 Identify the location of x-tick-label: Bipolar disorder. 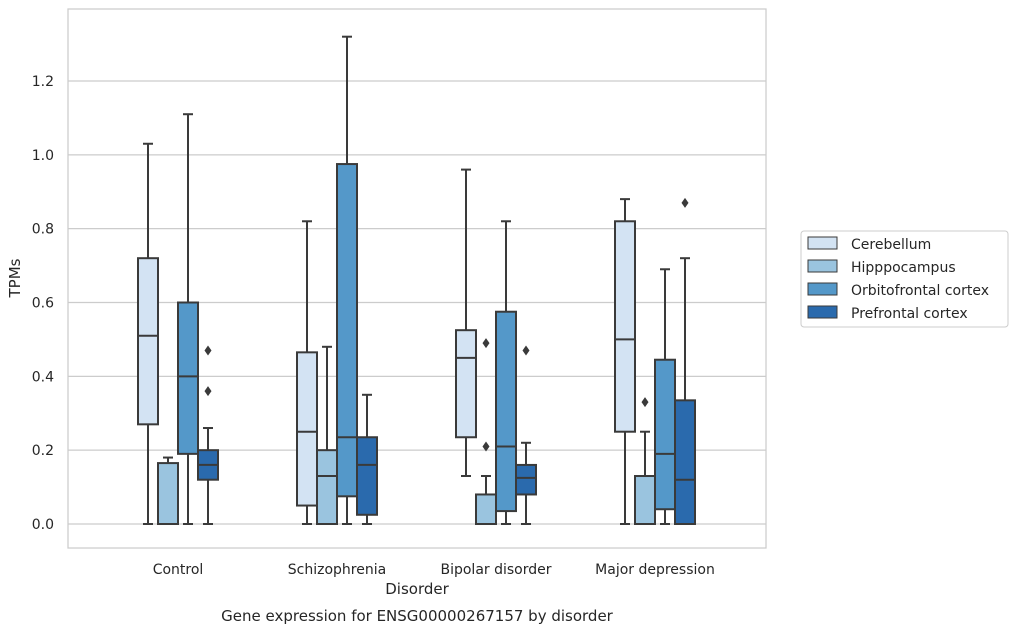
(495, 570).